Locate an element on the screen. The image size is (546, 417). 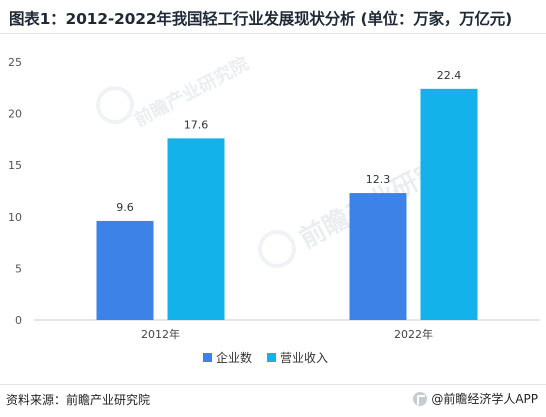
data-label: 17.6 is located at coordinates (196, 124).